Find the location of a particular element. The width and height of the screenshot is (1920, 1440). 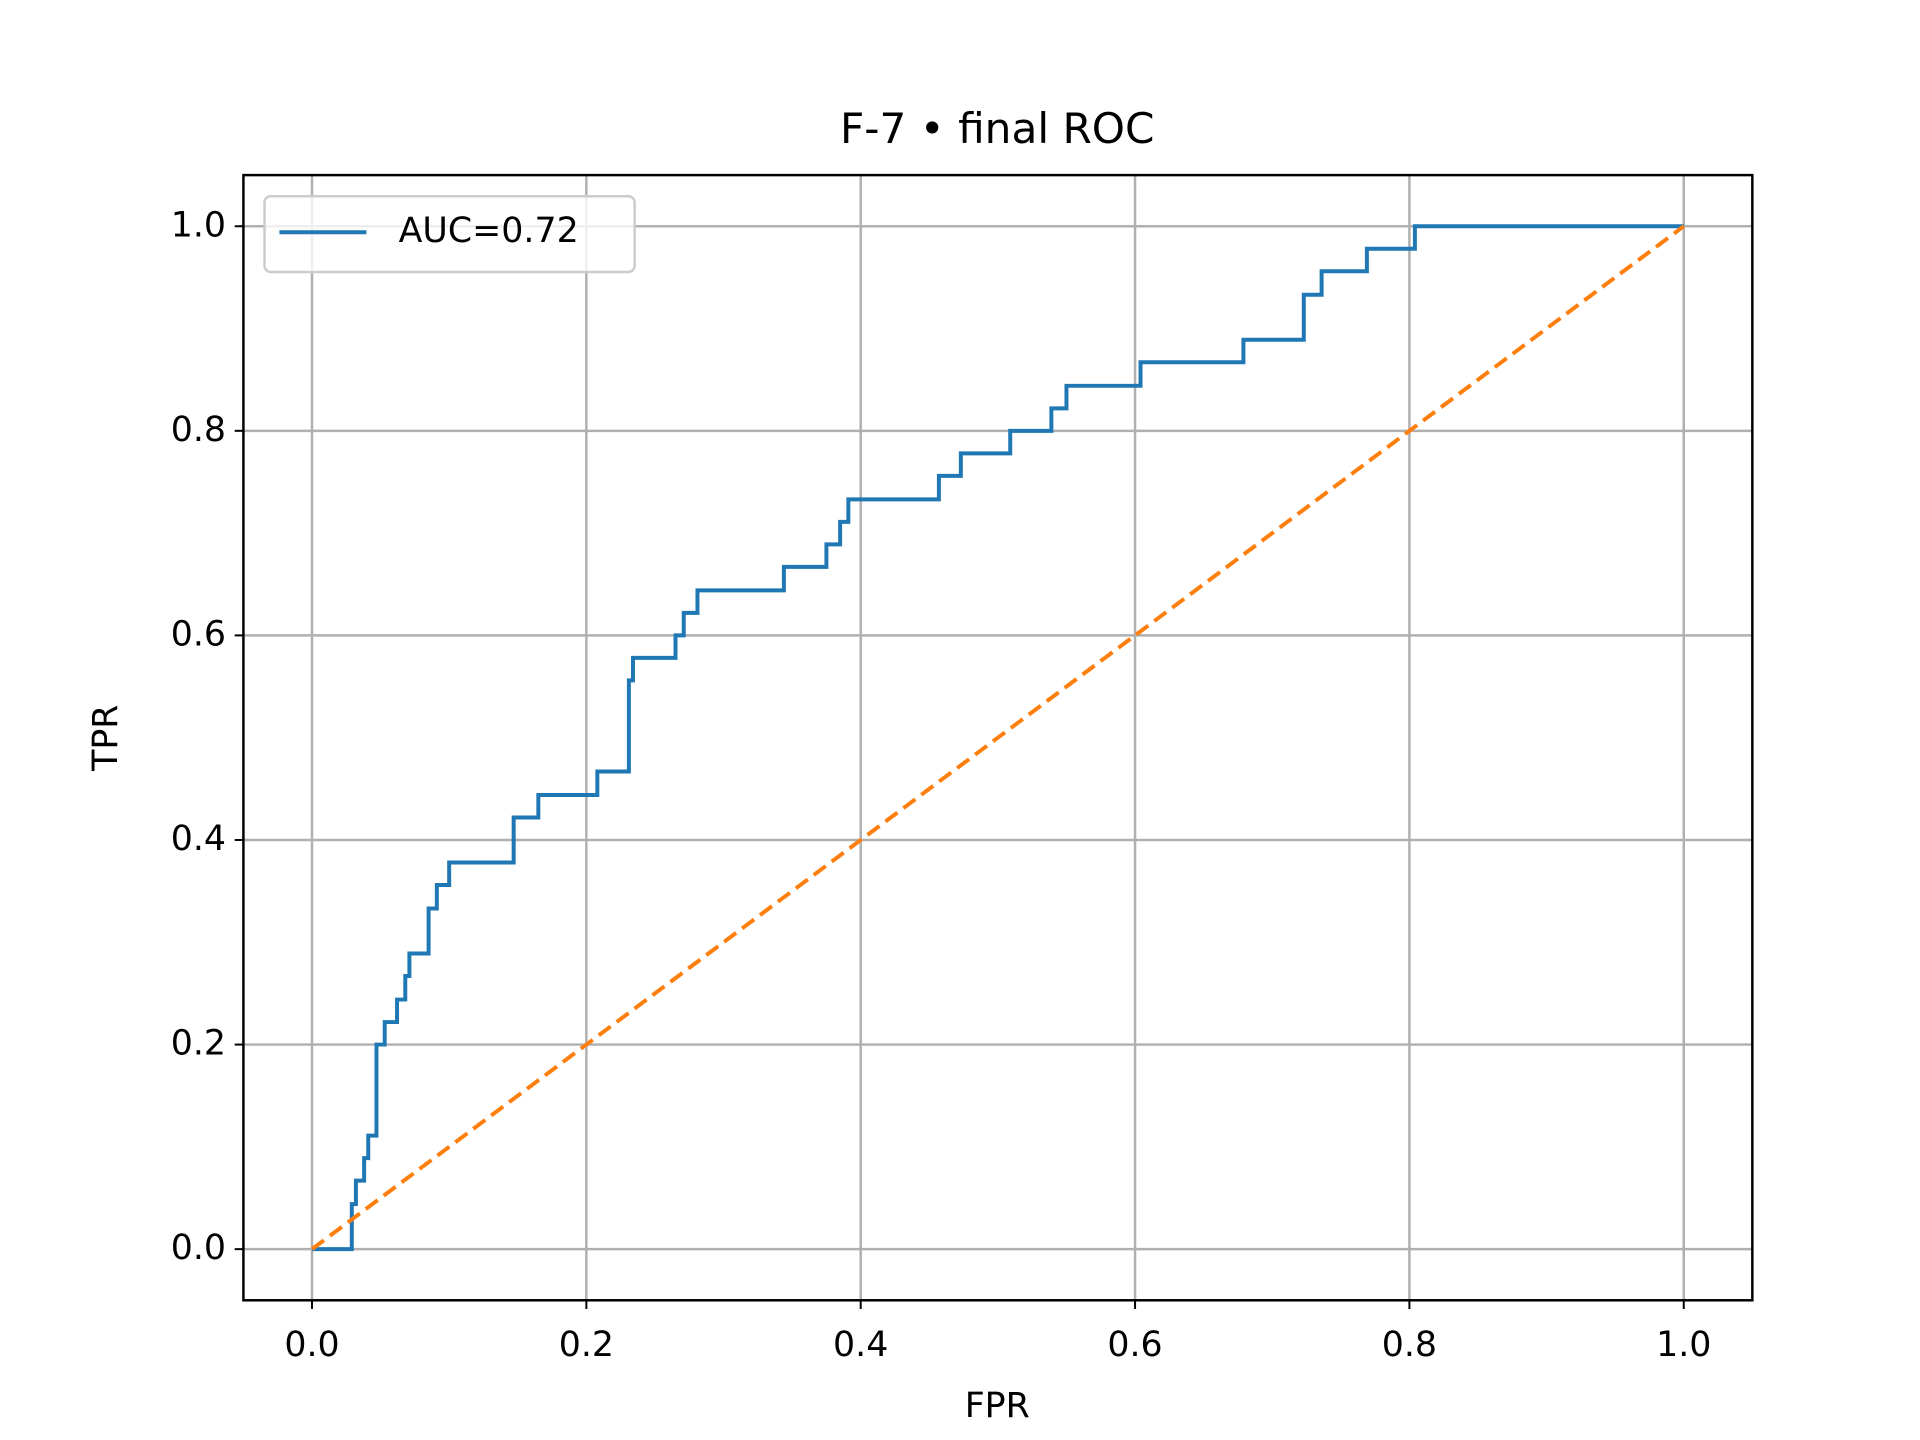

x-axis-label: FPR is located at coordinates (997, 1406).